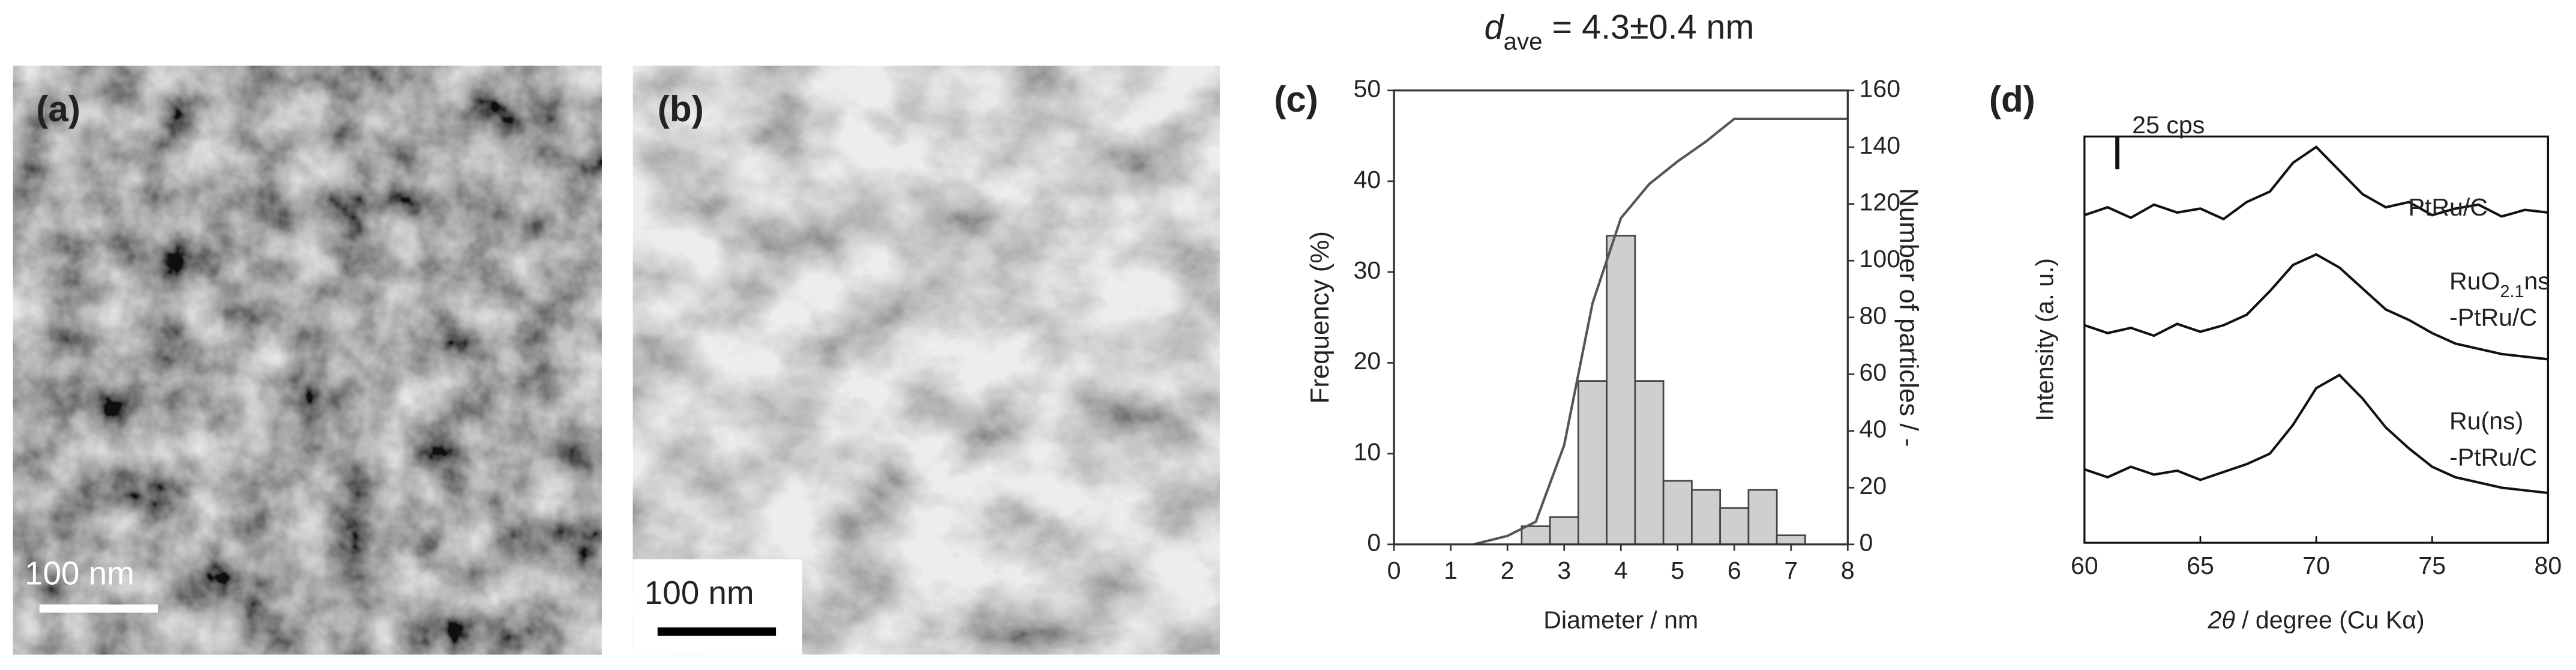 Image resolution: width=2576 pixels, height=670 pixels. I want to click on subscript: ave, so click(1523, 41).